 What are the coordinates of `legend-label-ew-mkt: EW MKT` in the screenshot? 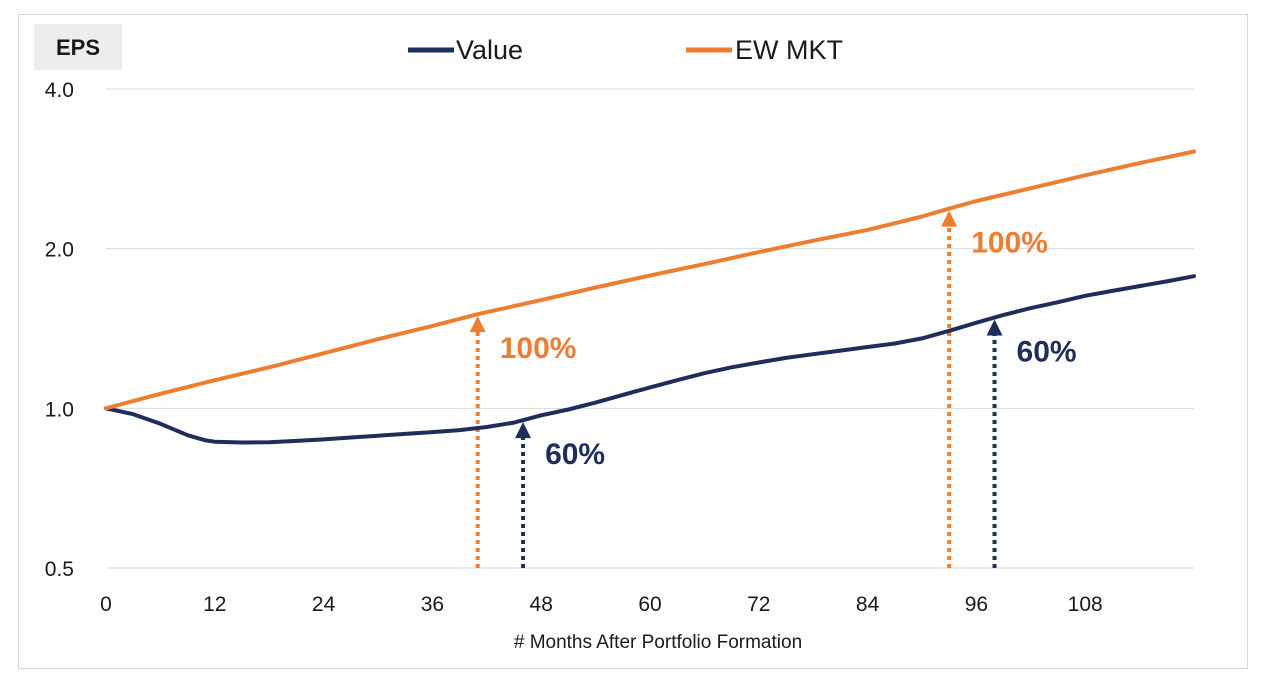 It's located at (789, 50).